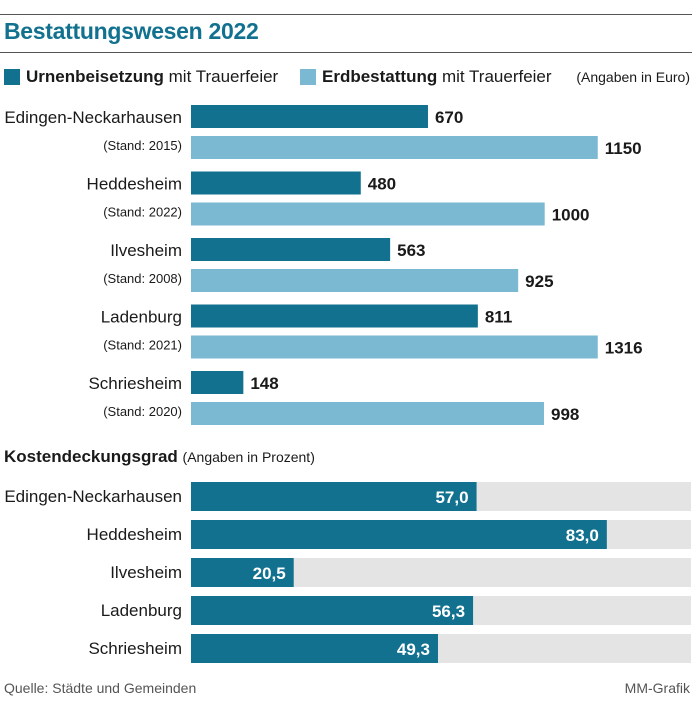 The image size is (696, 712). I want to click on pct-category-label-edingen-neckarhausen: Edingen-Neckarhausen, so click(93, 496).